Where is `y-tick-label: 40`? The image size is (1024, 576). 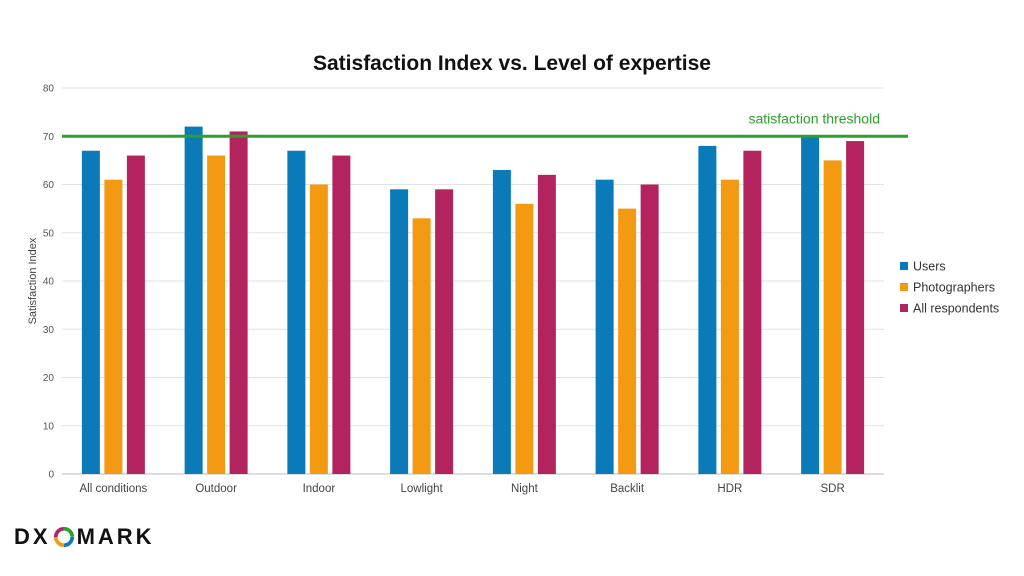 y-tick-label: 40 is located at coordinates (49, 282).